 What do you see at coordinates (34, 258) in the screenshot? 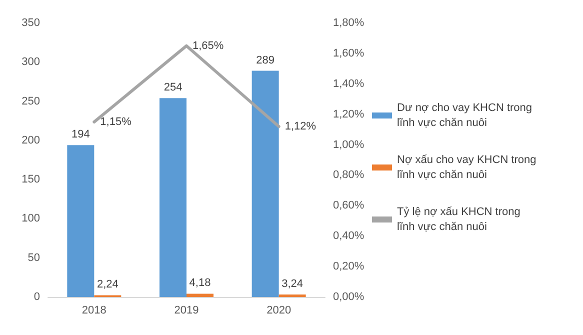
I see `y-tick-label: 50` at bounding box center [34, 258].